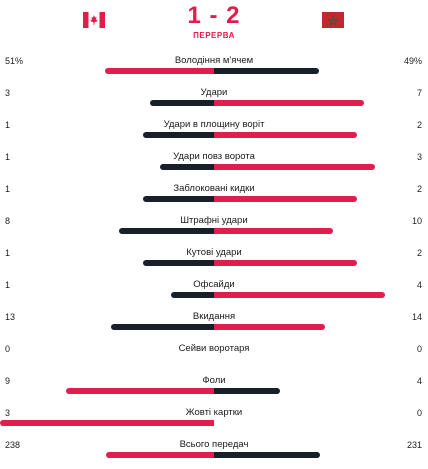 Image resolution: width=428 pixels, height=469 pixels. What do you see at coordinates (419, 93) in the screenshot?
I see `away-stat-value: 7` at bounding box center [419, 93].